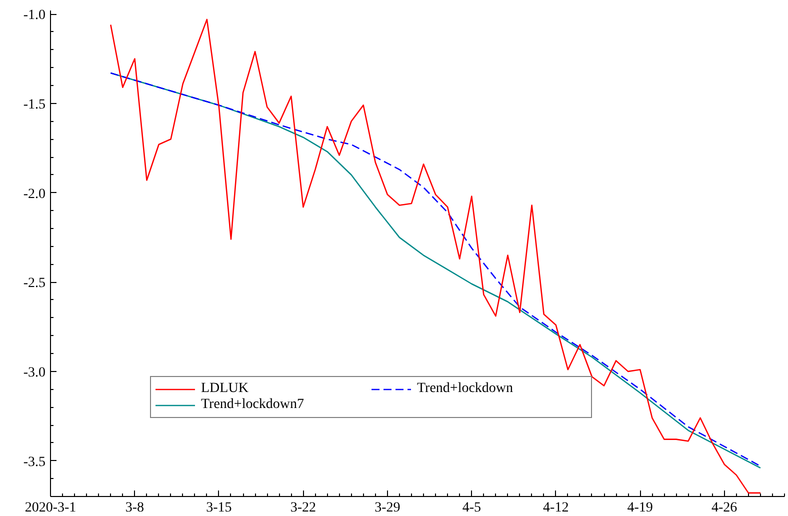  What do you see at coordinates (34, 462) in the screenshot?
I see `y-tick-label: -3.5` at bounding box center [34, 462].